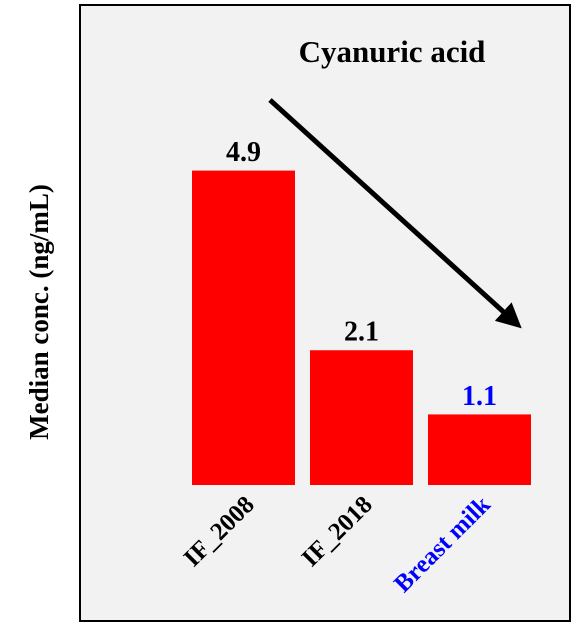 The width and height of the screenshot is (577, 626). I want to click on value-label: 1.1, so click(479, 396).